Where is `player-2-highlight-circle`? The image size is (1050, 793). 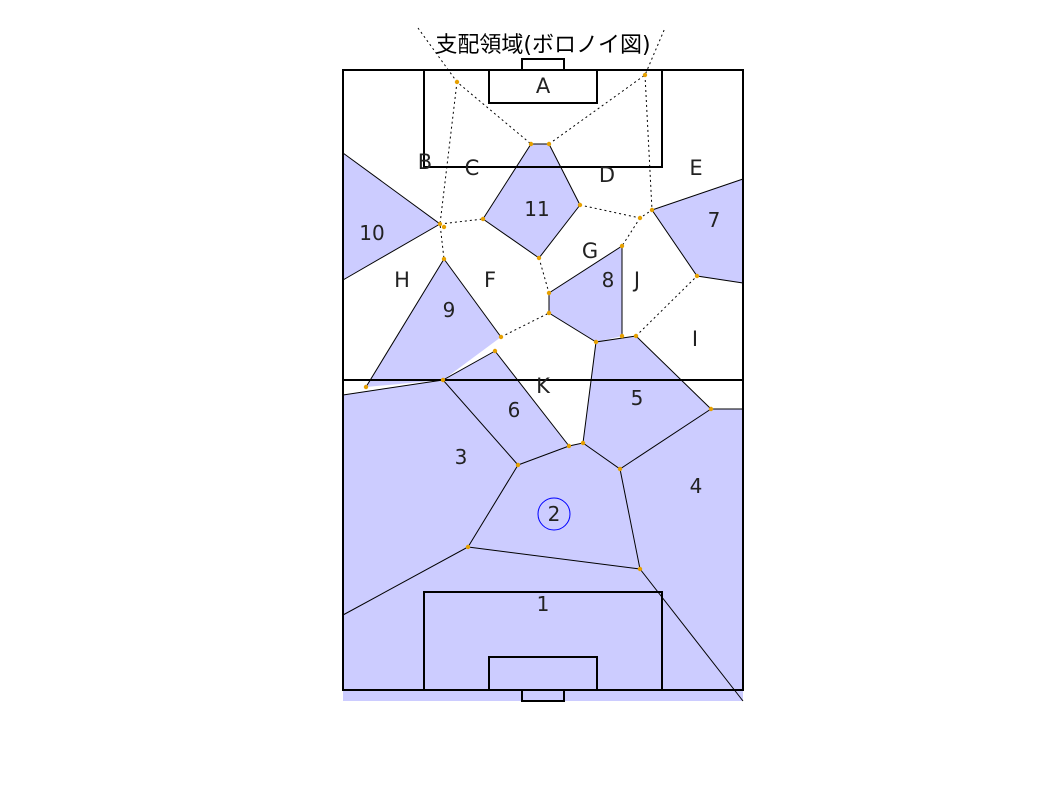
player-2-highlight-circle is located at coordinates (554, 514).